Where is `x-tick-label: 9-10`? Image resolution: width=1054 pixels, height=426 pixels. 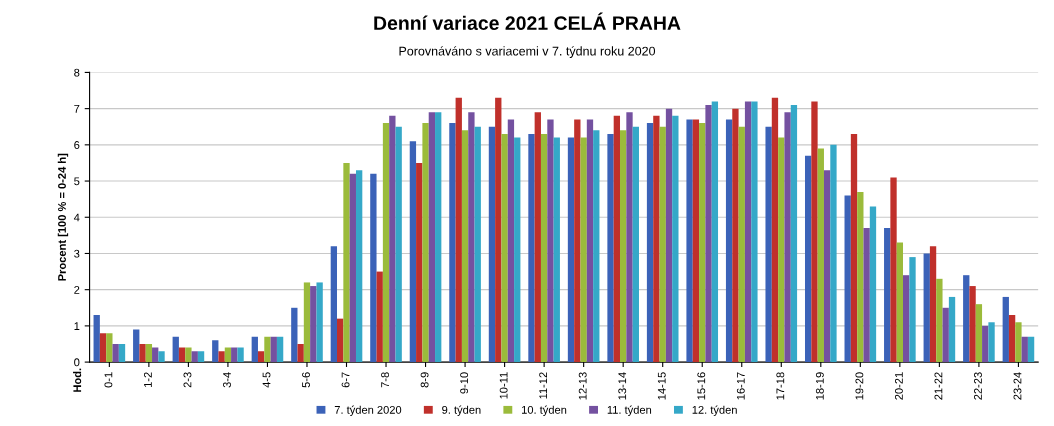
x-tick-label: 9-10 is located at coordinates (464, 383).